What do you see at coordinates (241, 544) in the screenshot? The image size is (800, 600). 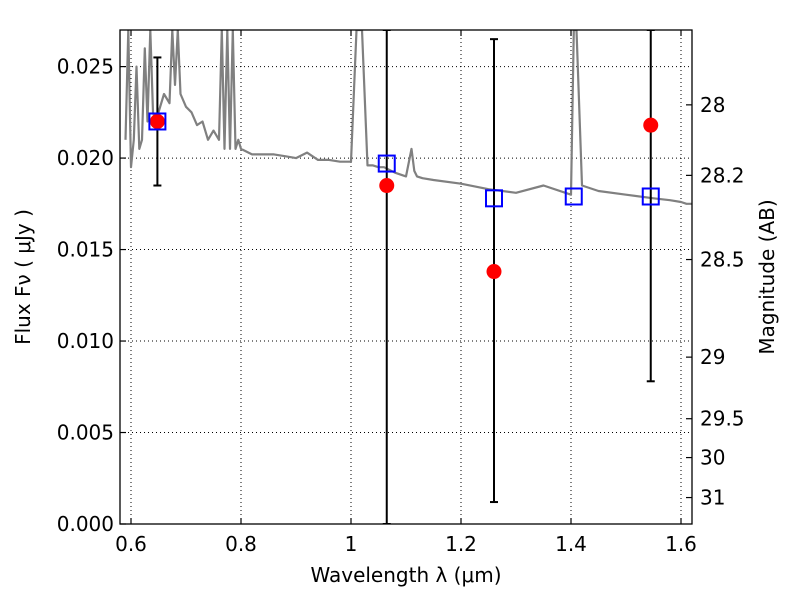 I see `x-tick-label: 0.8` at bounding box center [241, 544].